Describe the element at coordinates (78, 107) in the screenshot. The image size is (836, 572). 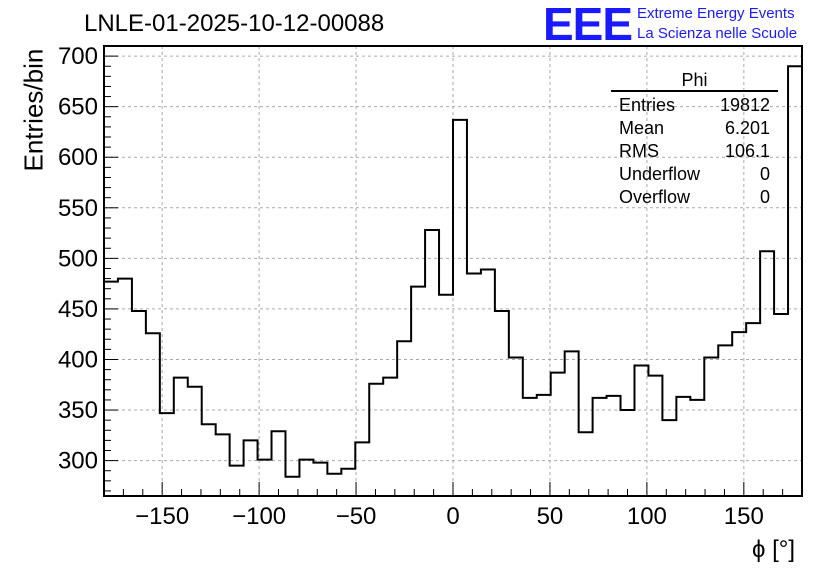
I see `y-tick-label: 650` at that location.